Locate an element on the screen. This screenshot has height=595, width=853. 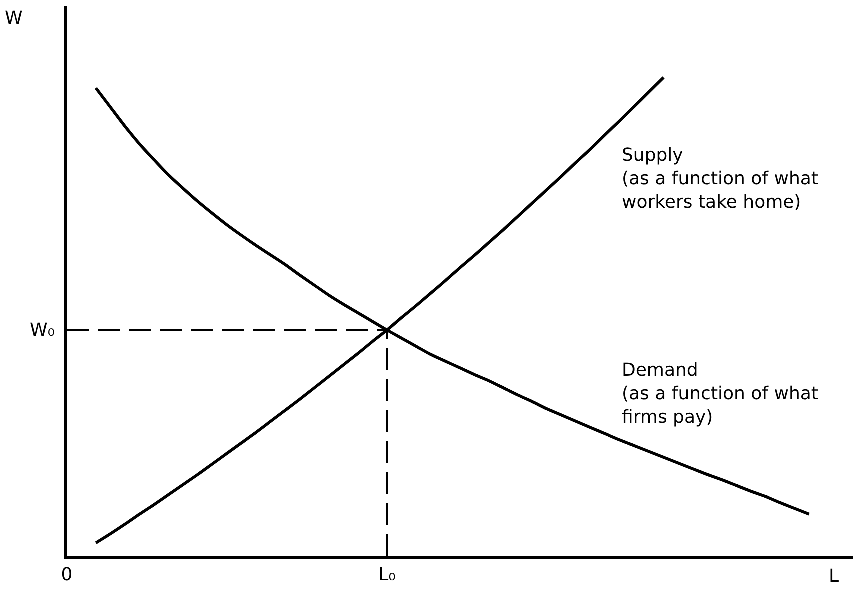
series-label: Demand (as a function of what firms pay) is located at coordinates (720, 394).